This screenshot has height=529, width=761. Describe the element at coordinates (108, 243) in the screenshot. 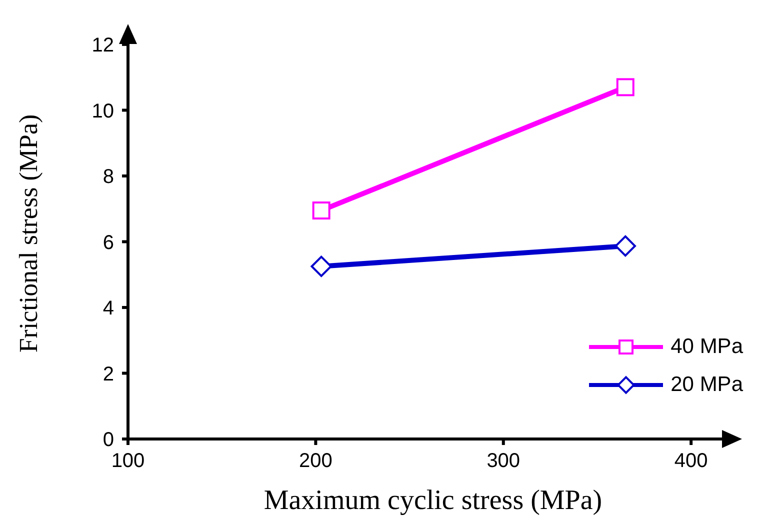

I see `y-tick-label: 6` at that location.